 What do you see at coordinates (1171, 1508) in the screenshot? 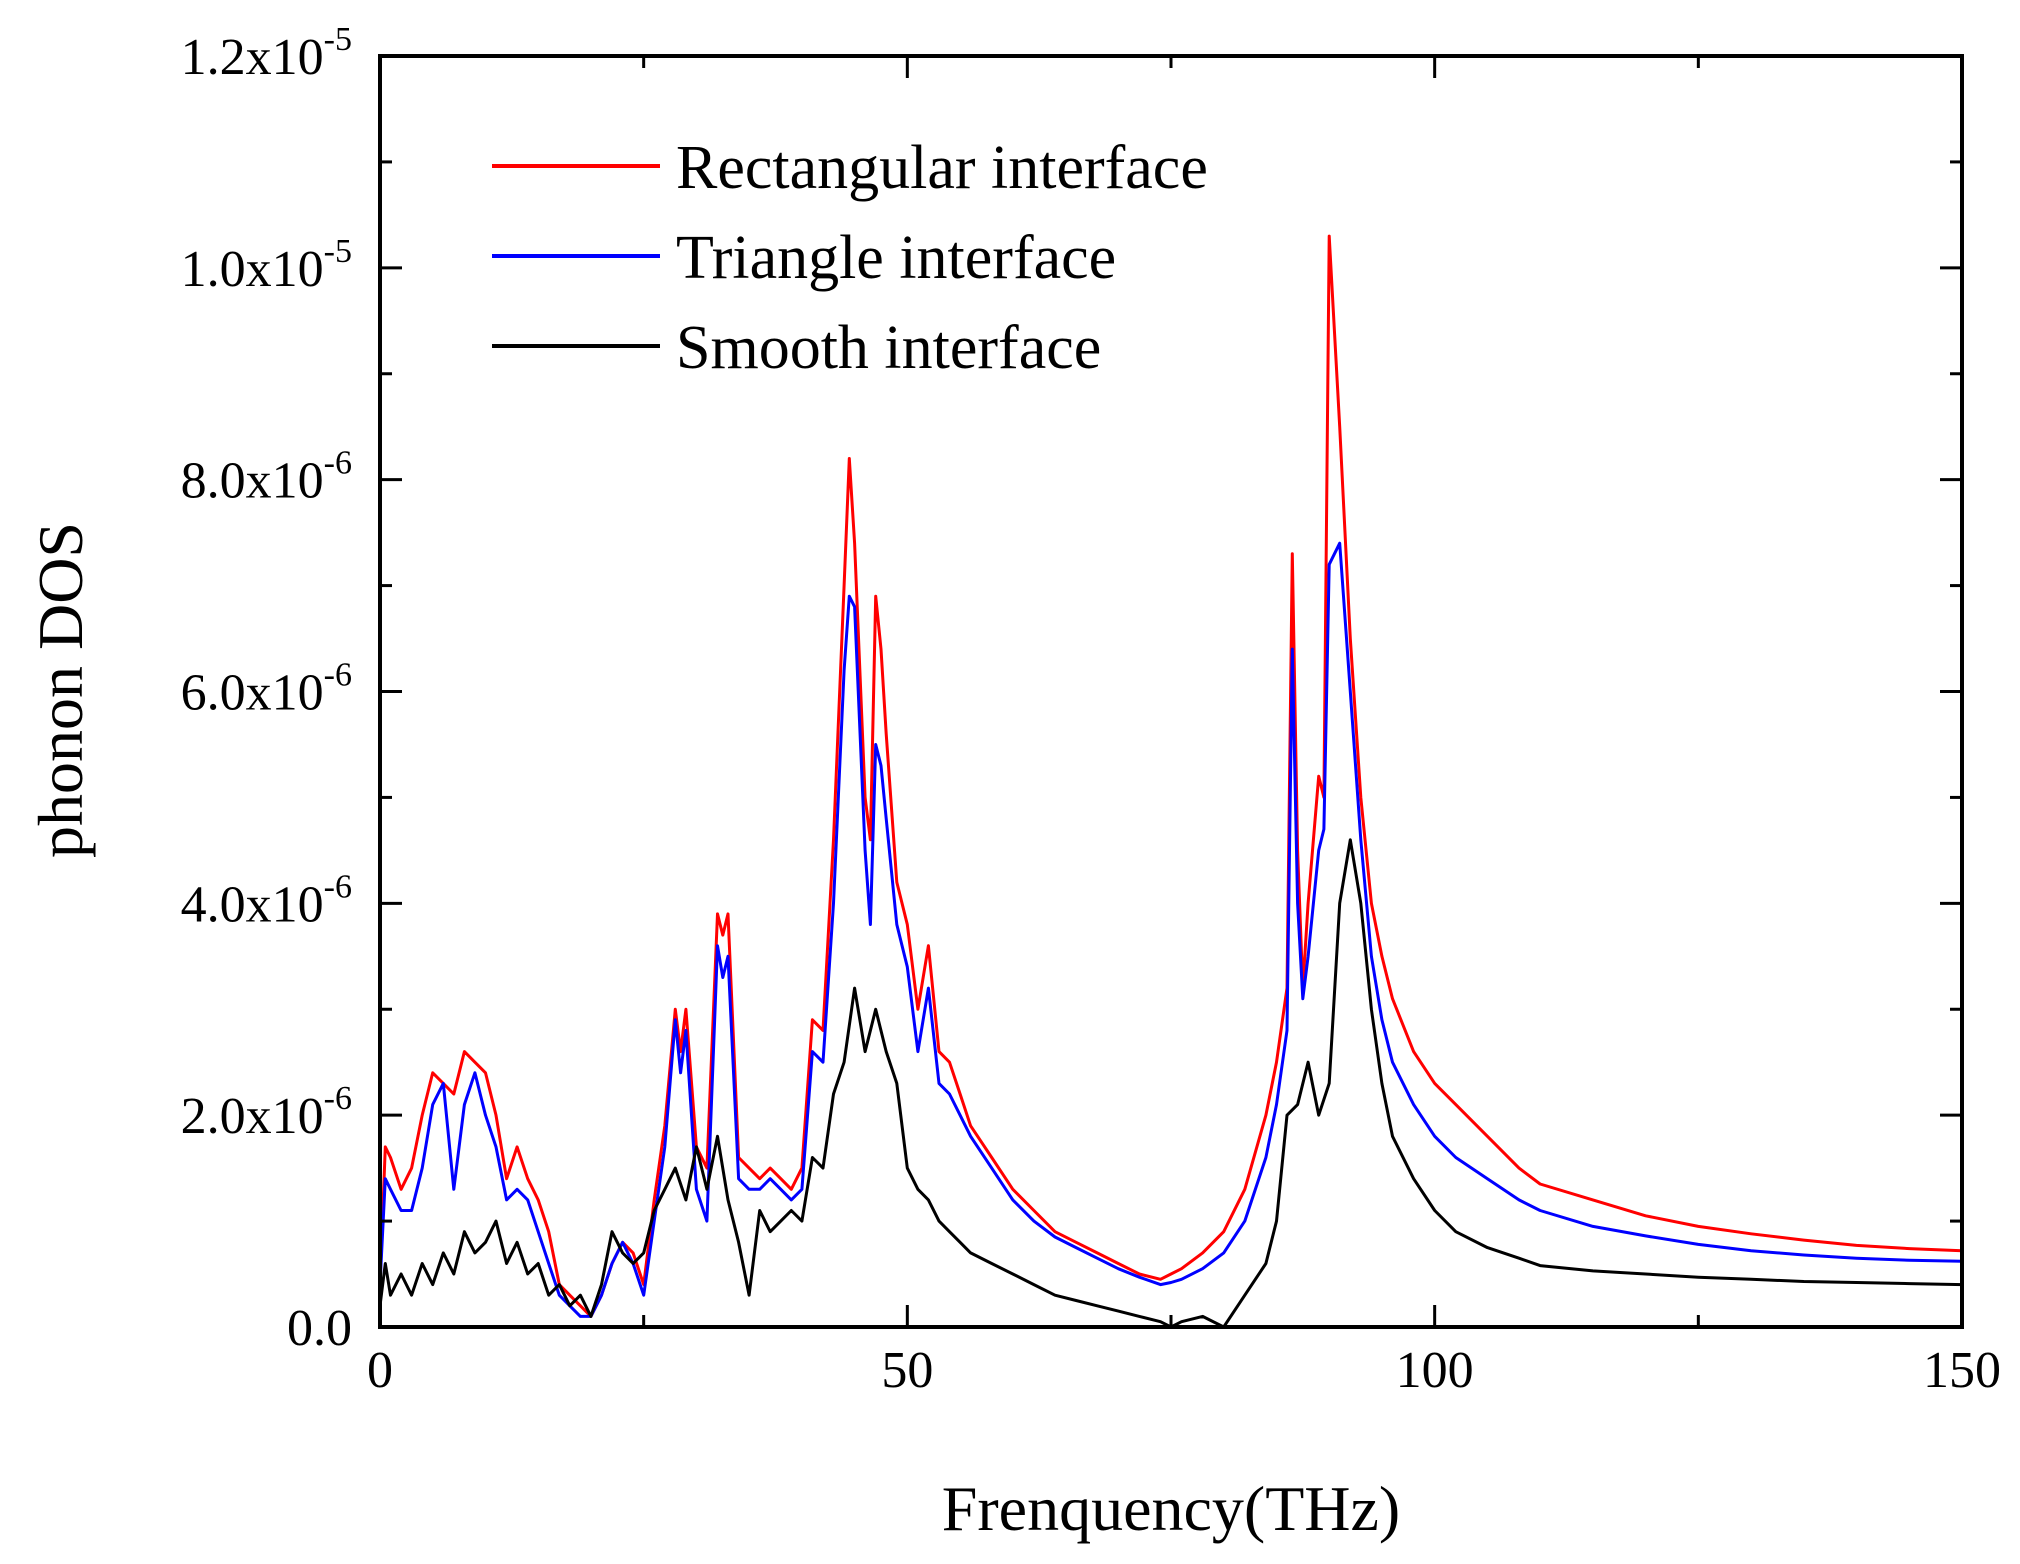
I see `x-axis-title: Frenquency(THz)` at bounding box center [1171, 1508].